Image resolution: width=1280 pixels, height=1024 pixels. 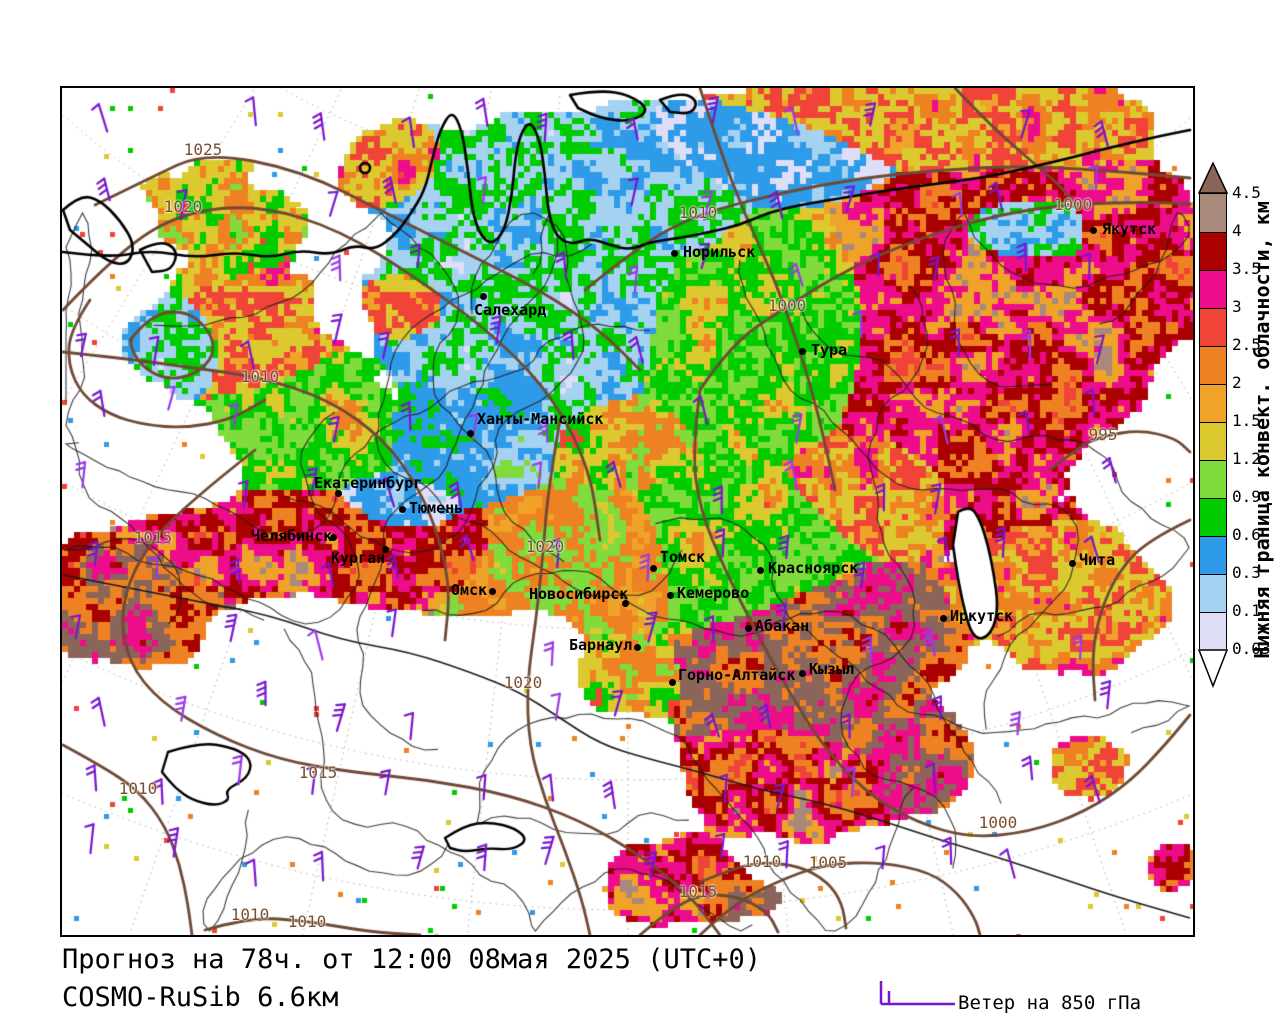 What do you see at coordinates (782, 626) in the screenshot?
I see `city-label: Абакан` at bounding box center [782, 626].